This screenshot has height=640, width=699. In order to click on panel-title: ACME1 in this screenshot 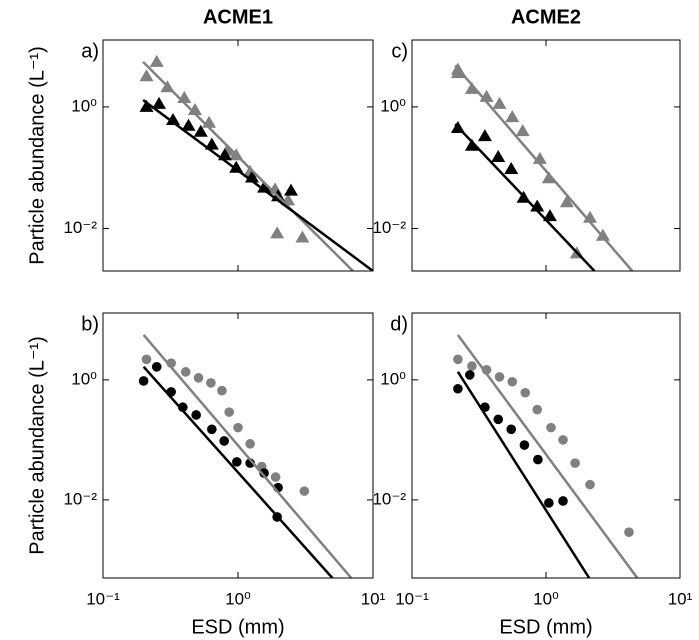, I will do `click(238, 17)`.